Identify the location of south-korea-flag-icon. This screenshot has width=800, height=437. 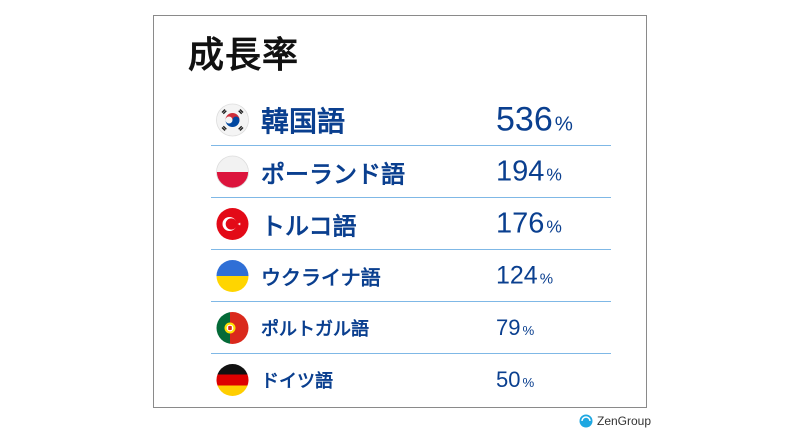
(232, 119).